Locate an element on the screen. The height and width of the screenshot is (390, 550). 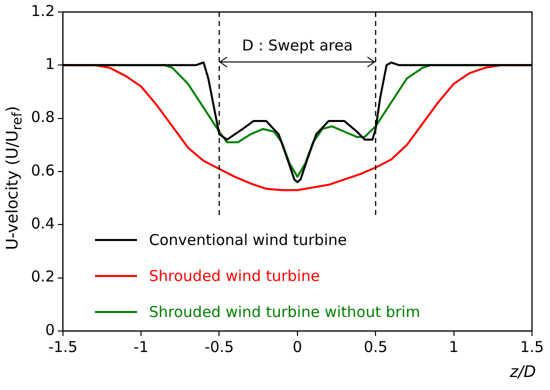
y-tick-label: 1 is located at coordinates (50, 64).